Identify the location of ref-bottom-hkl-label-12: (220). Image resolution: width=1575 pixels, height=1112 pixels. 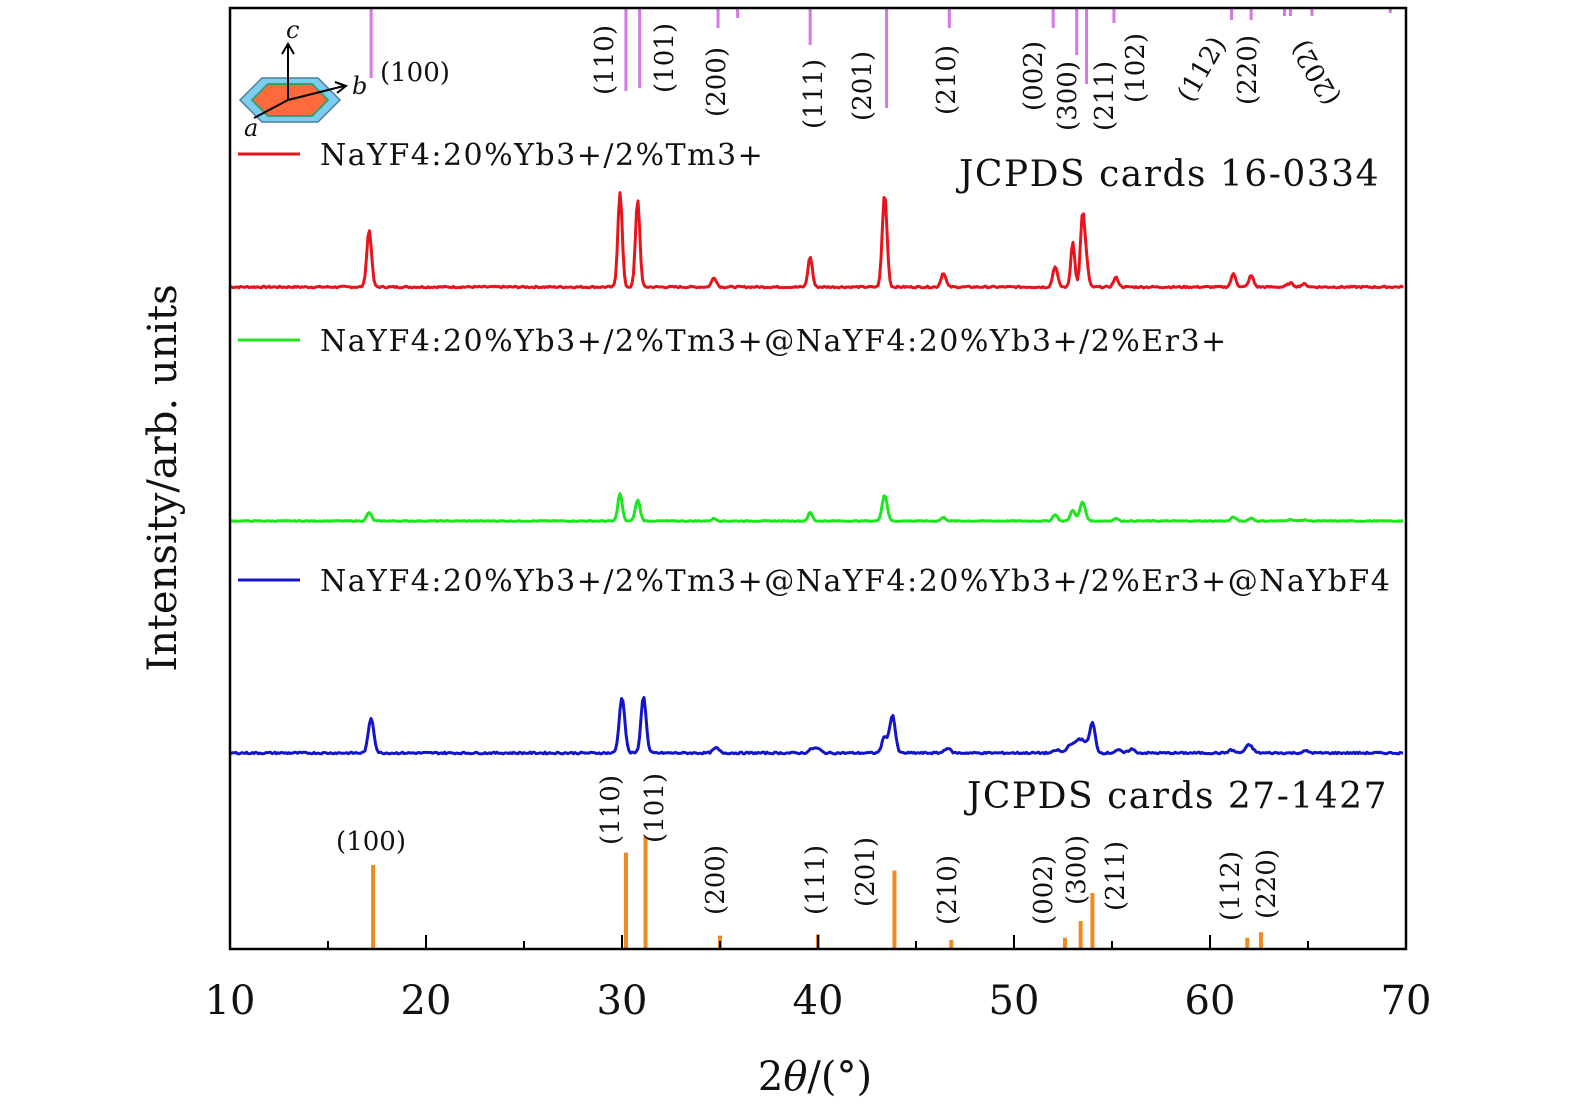
(1267, 884).